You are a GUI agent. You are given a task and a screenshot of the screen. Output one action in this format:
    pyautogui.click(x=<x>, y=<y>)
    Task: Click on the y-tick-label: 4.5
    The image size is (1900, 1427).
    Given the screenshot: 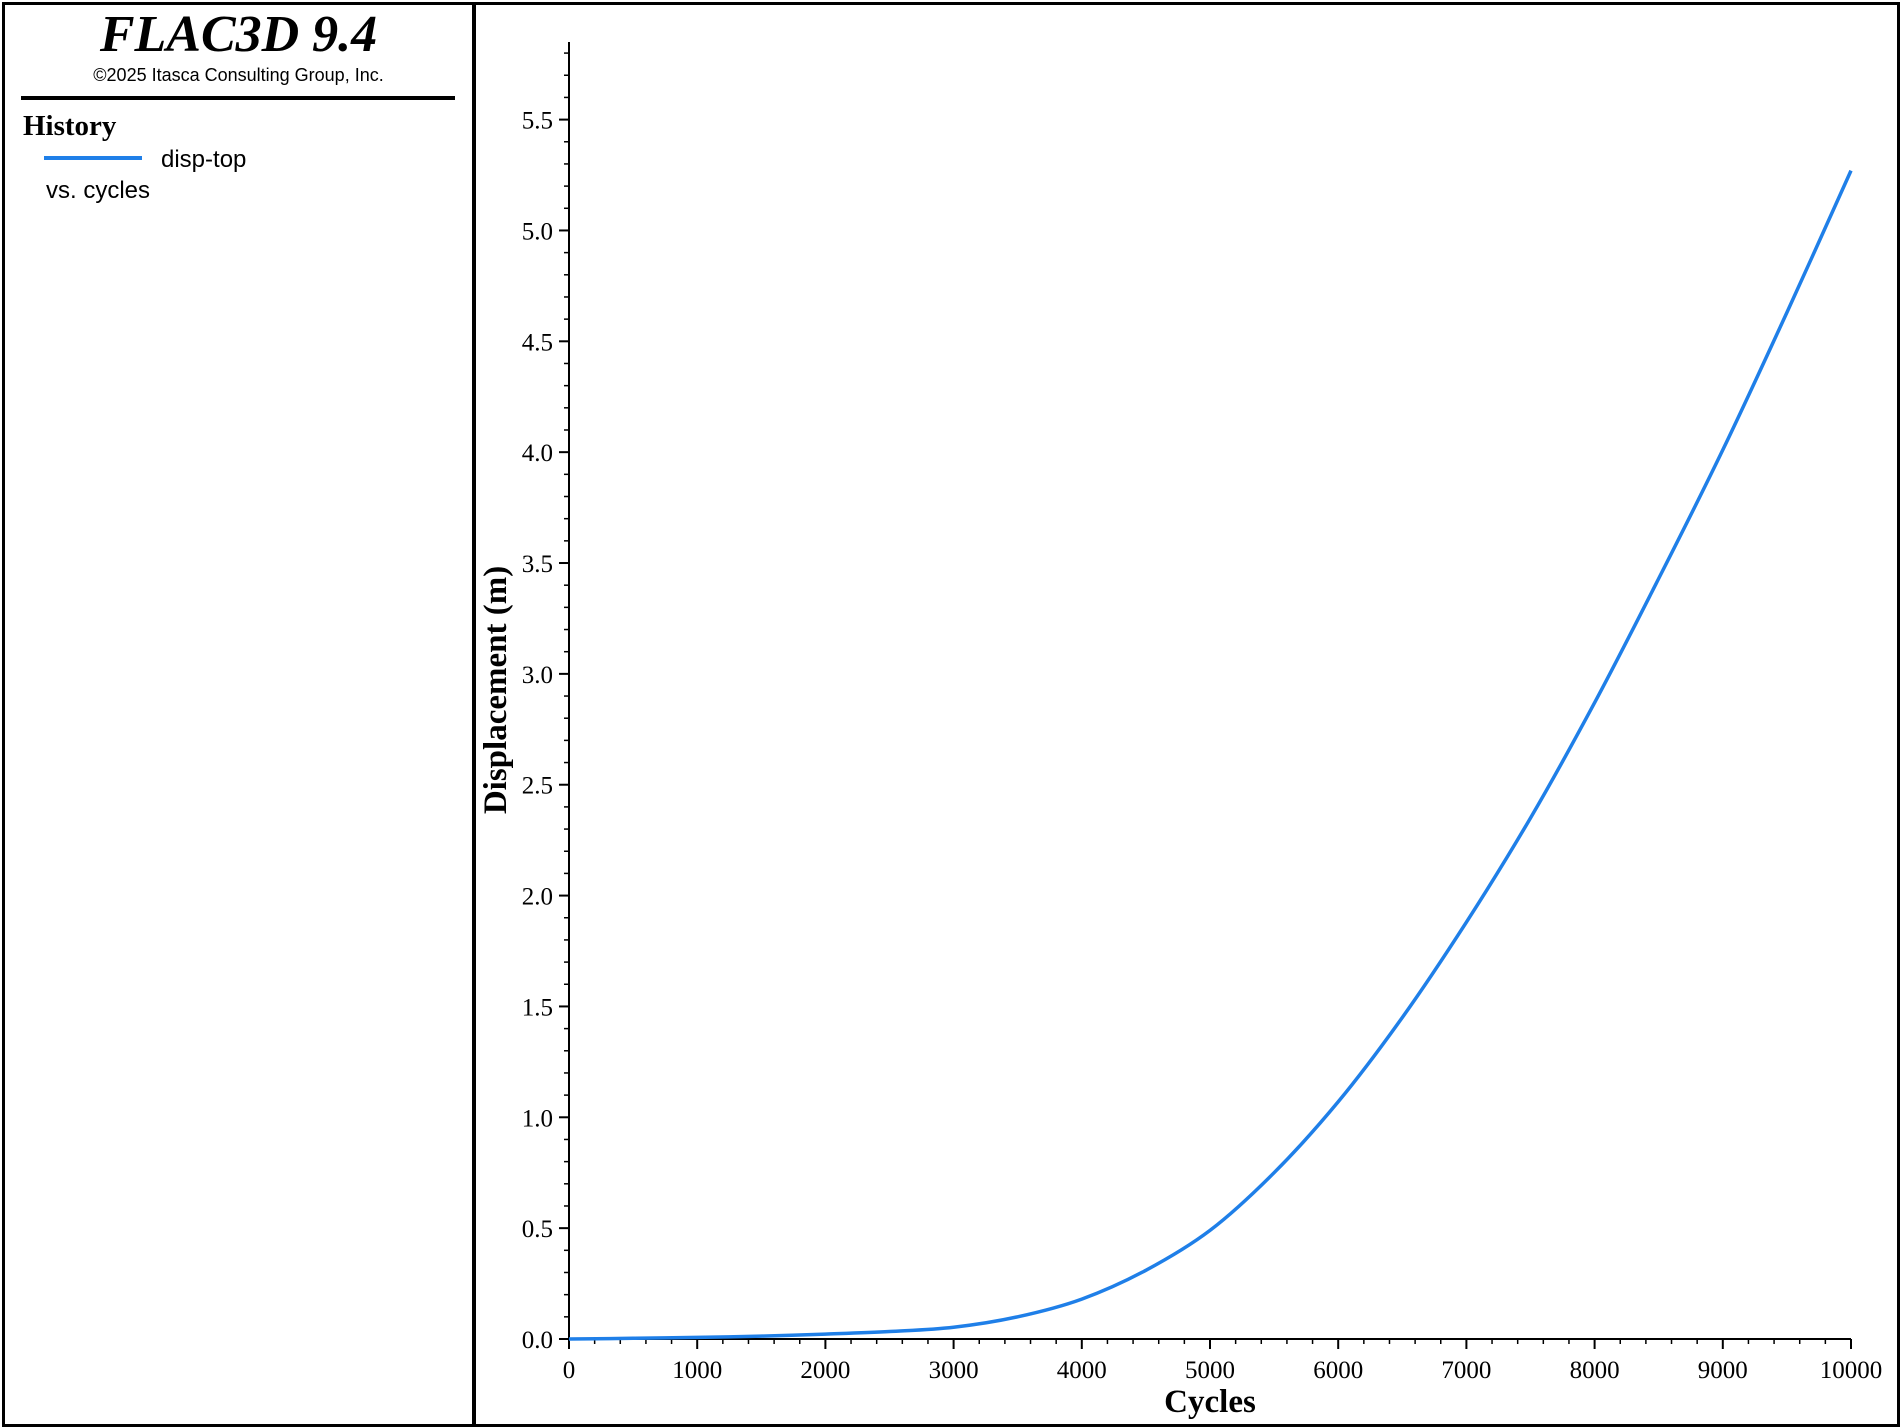 What is the action you would take?
    pyautogui.click(x=537, y=342)
    